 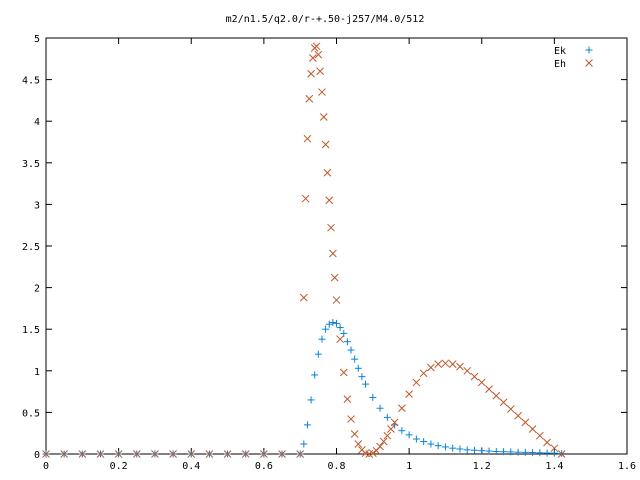 I want to click on x-tick-label: 1.4, so click(x=554, y=466).